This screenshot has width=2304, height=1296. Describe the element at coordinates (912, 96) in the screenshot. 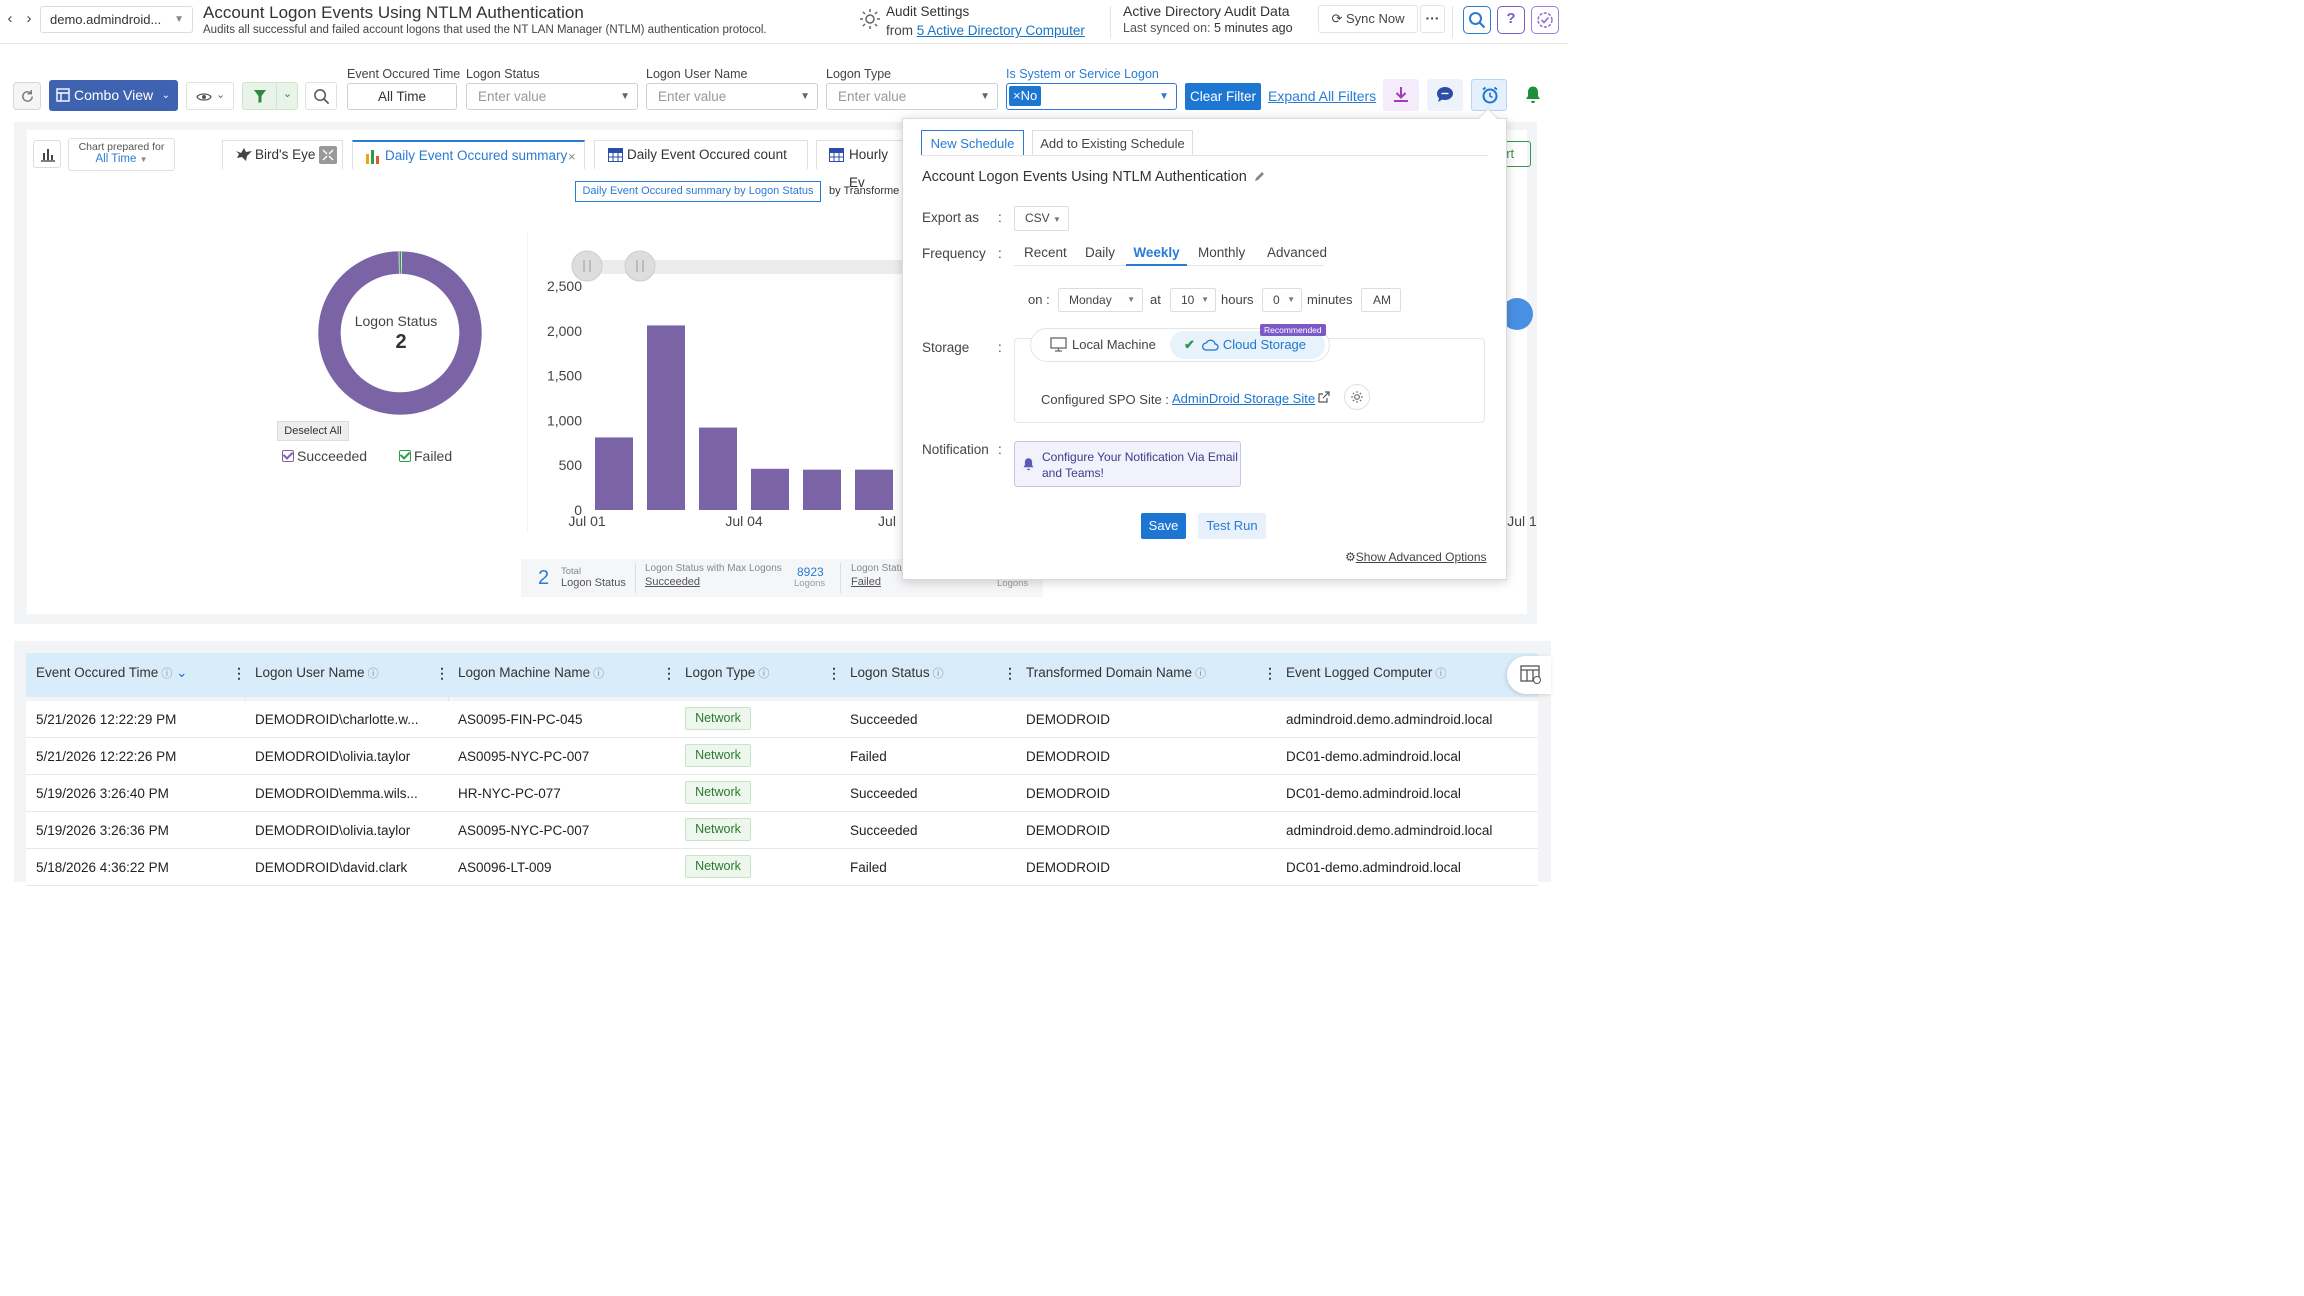

I see `logon-type-input: Enter value ▼` at that location.